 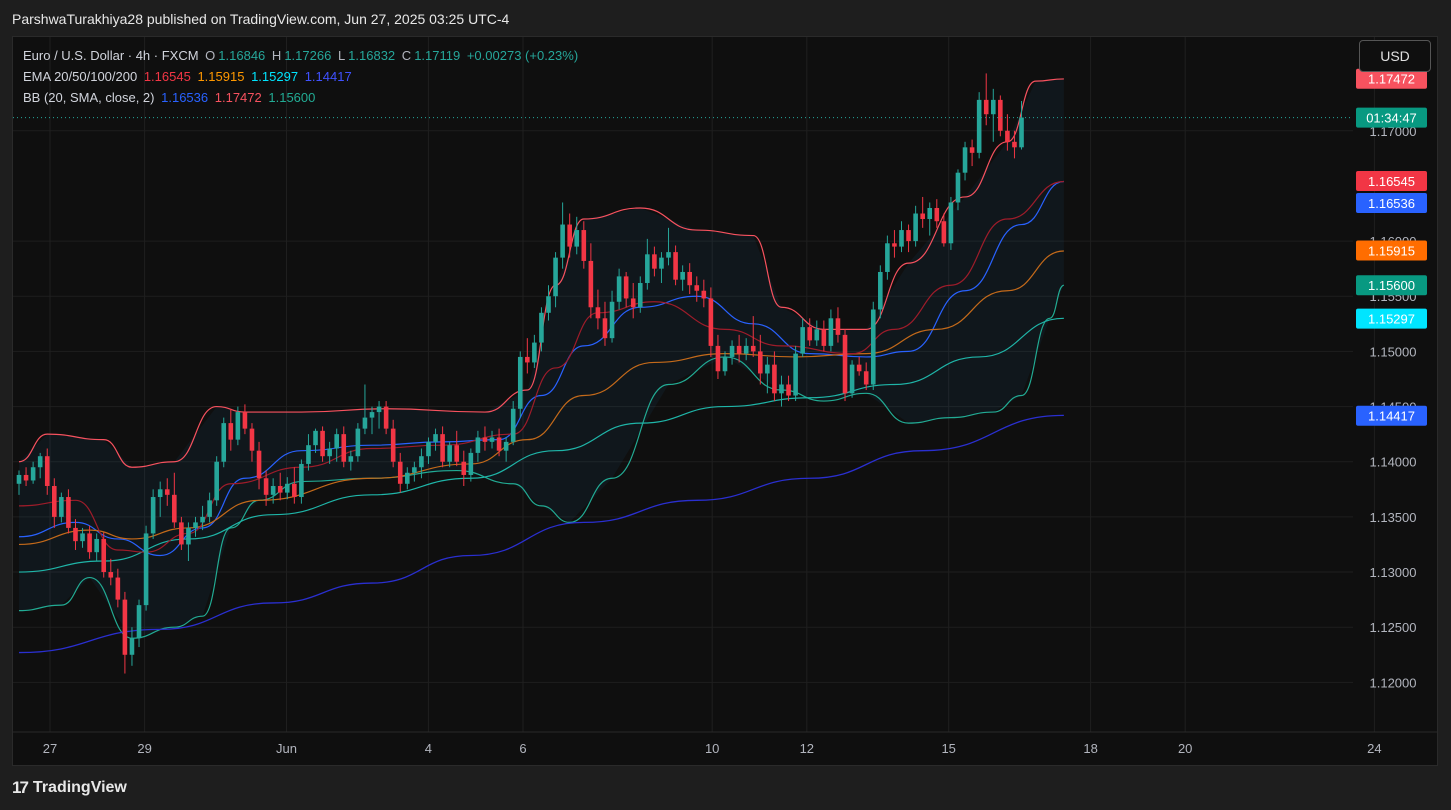 I want to click on symbol-title: Euro / U.S. Dollar · 4h · FXCM, so click(x=111, y=55).